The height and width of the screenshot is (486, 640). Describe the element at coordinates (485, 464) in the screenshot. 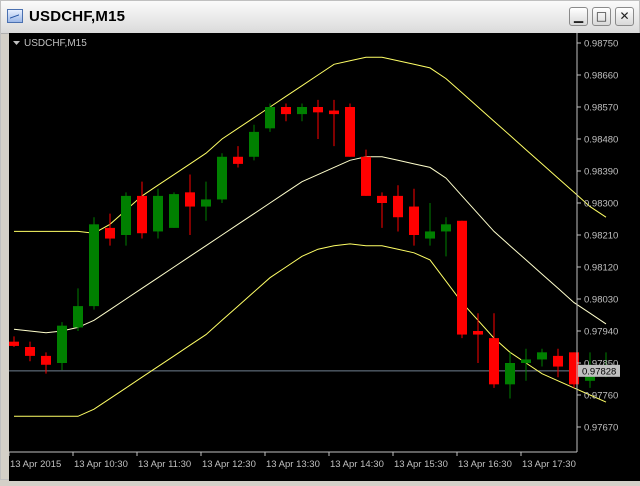

I see `time-tick-label: 13 Apr 16:30` at that location.